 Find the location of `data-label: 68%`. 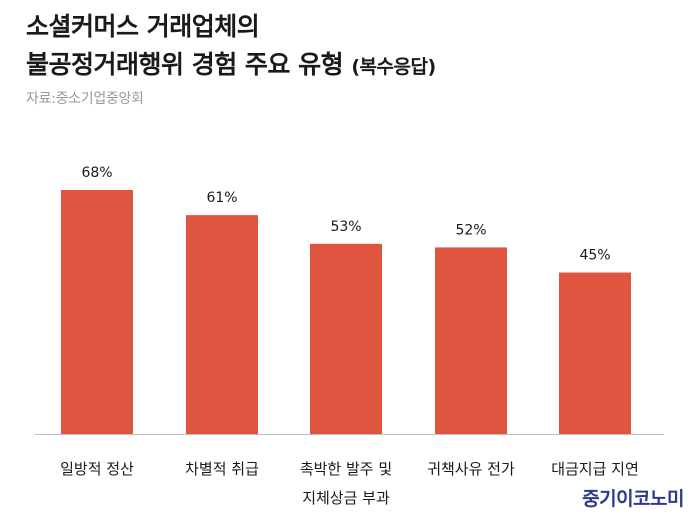

data-label: 68% is located at coordinates (96, 173).